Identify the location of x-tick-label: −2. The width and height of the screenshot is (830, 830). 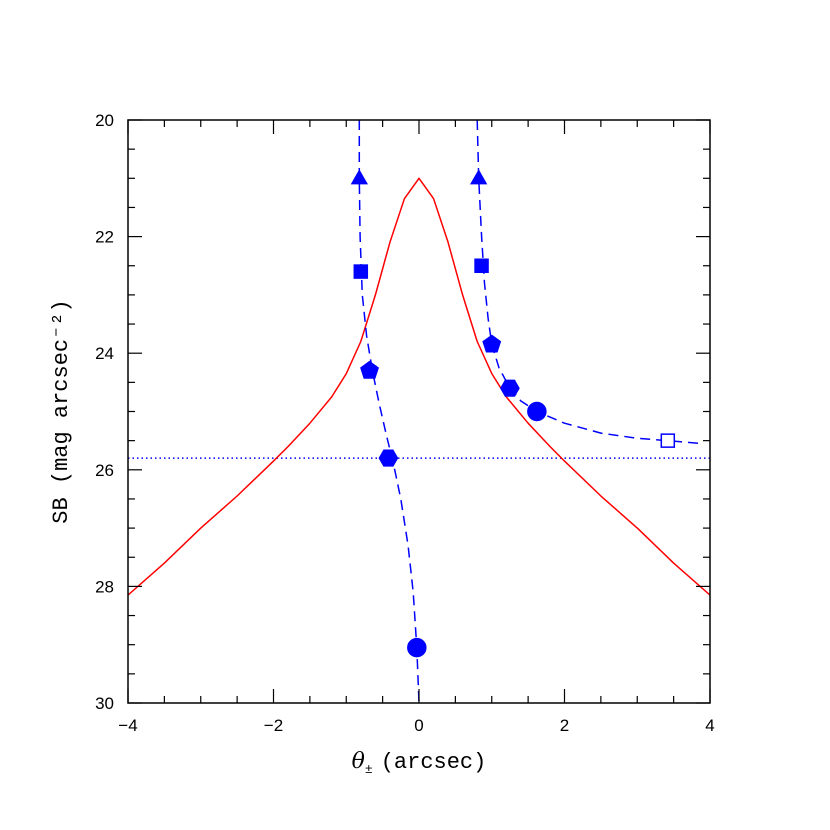
(273, 725).